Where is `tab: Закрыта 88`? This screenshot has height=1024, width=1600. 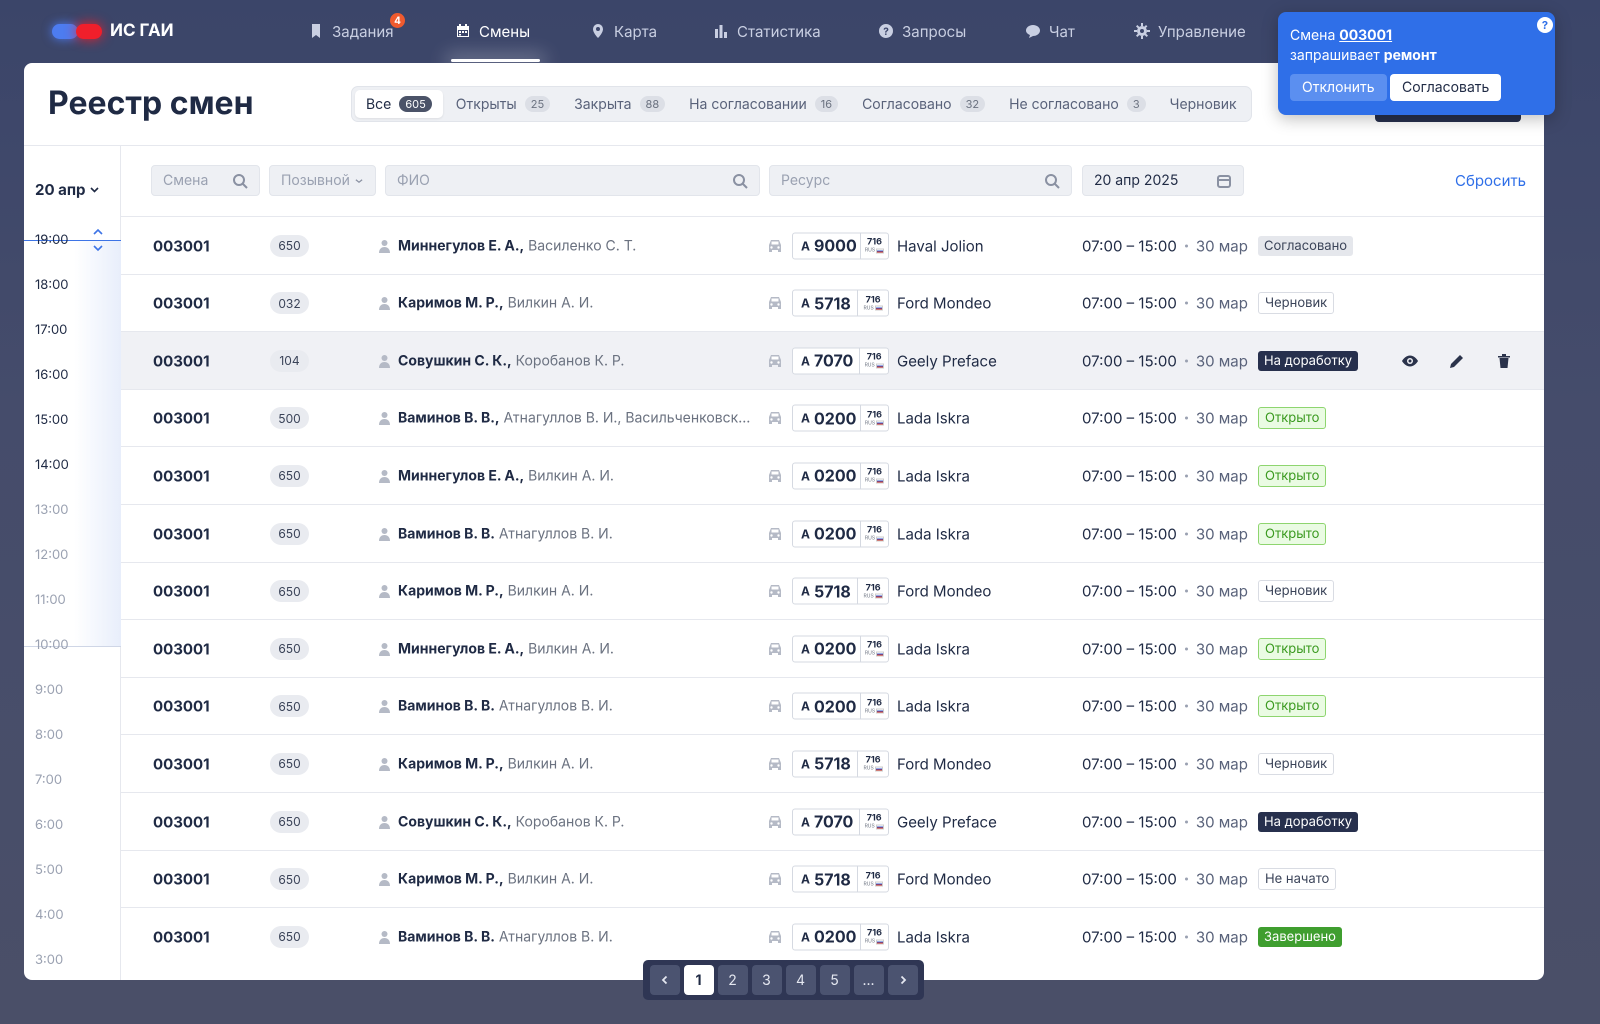 tab: Закрыта 88 is located at coordinates (619, 104).